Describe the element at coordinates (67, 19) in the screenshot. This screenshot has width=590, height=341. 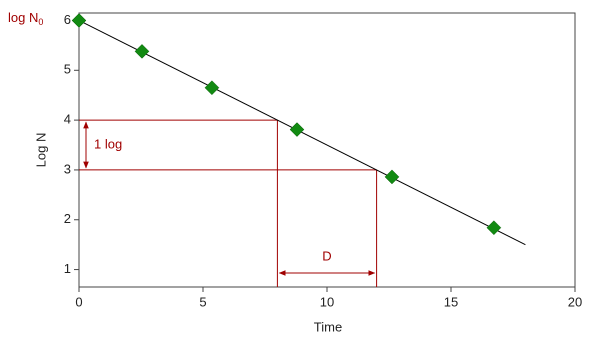
I see `y-tick-label: 6` at that location.